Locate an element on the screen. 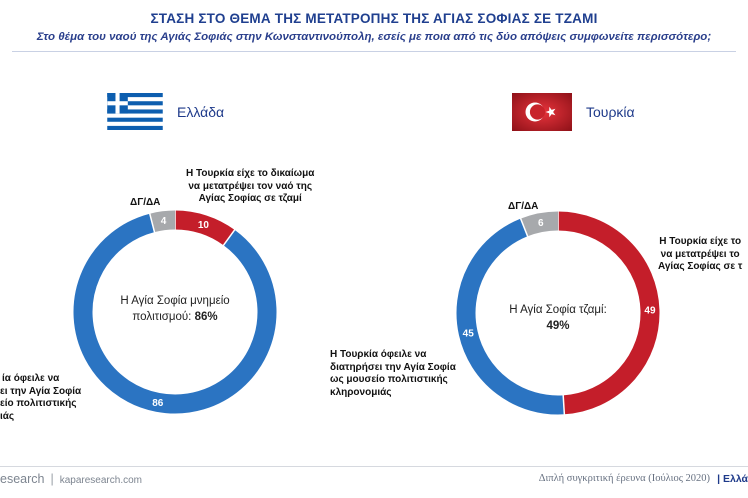 Image resolution: width=748 pixels, height=498 pixels. turkey-slice-value-1: 45 is located at coordinates (469, 334).